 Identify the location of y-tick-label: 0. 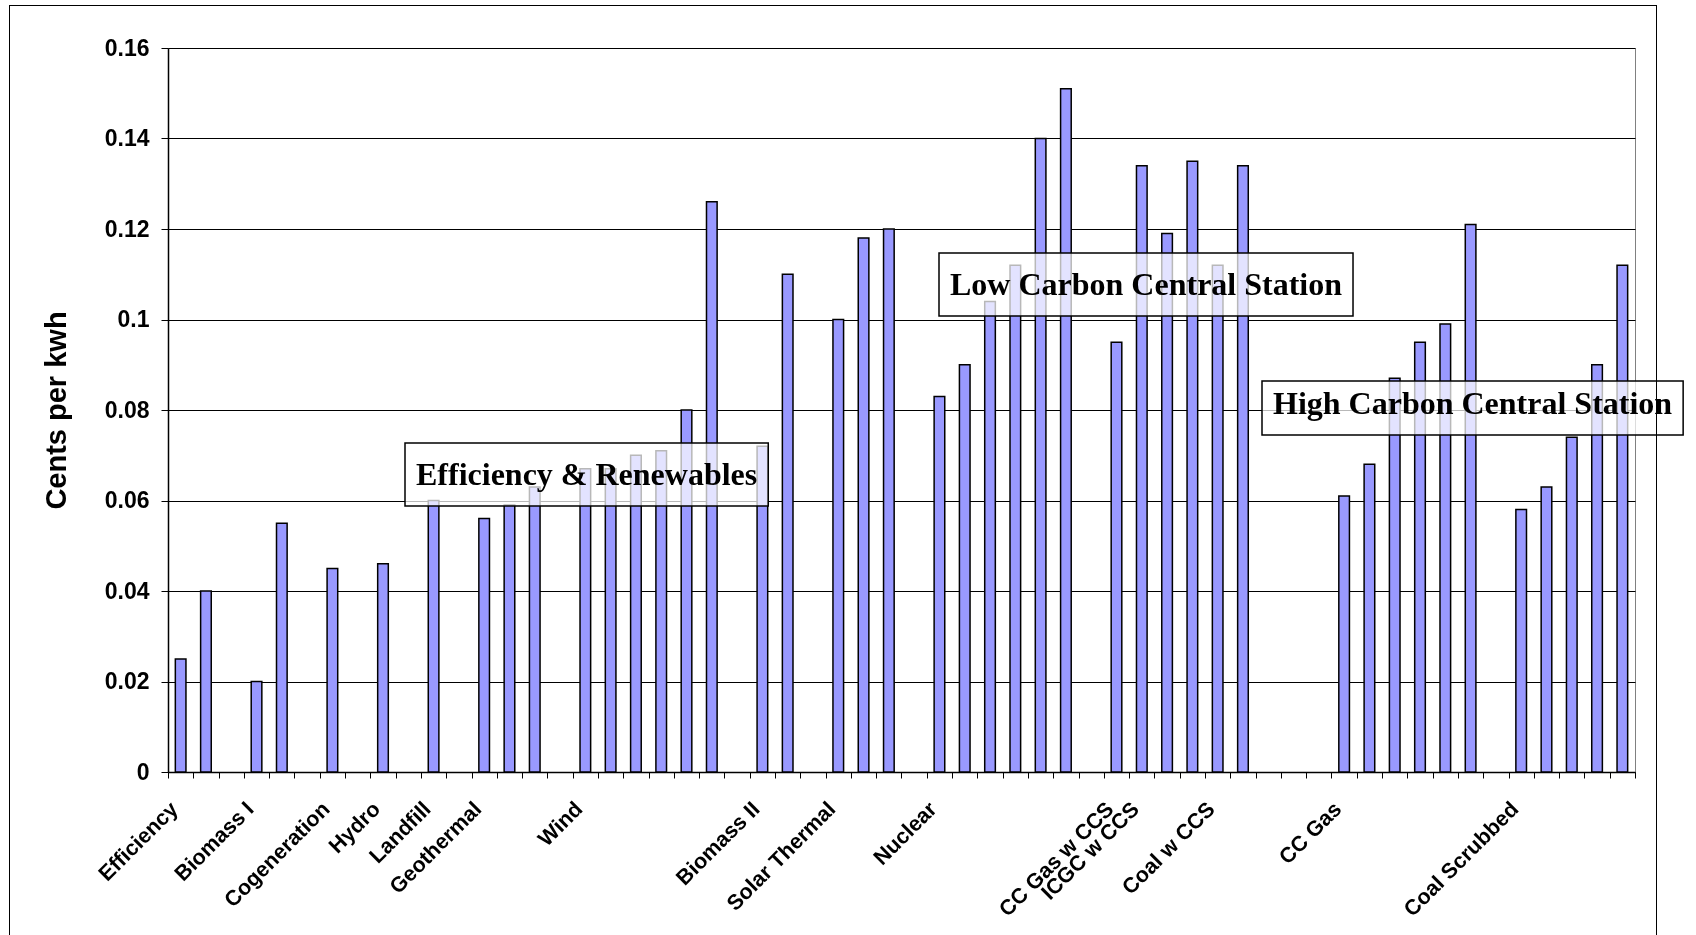
(143, 771).